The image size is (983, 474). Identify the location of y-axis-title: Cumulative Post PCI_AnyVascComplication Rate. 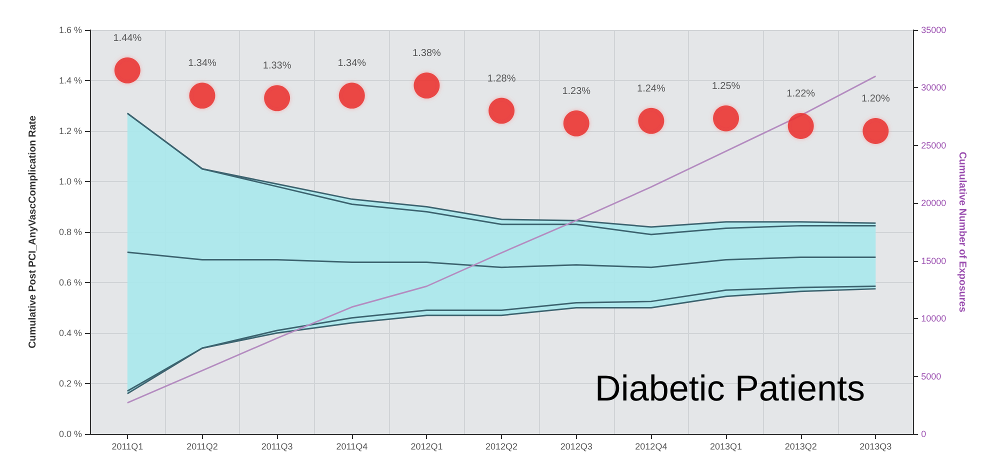
(33, 231).